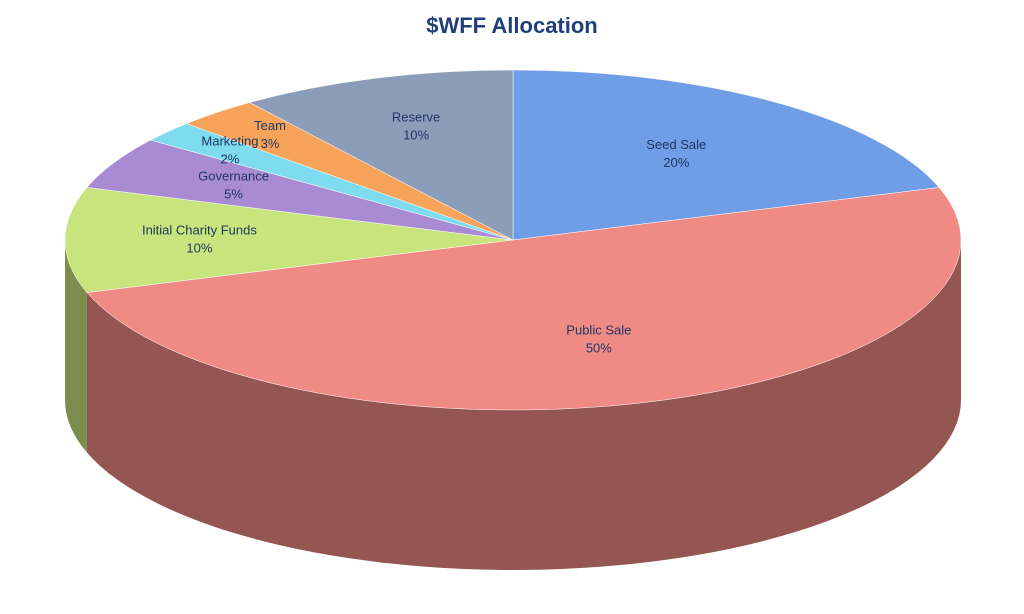  I want to click on slice-label: Public Sale, so click(598, 330).